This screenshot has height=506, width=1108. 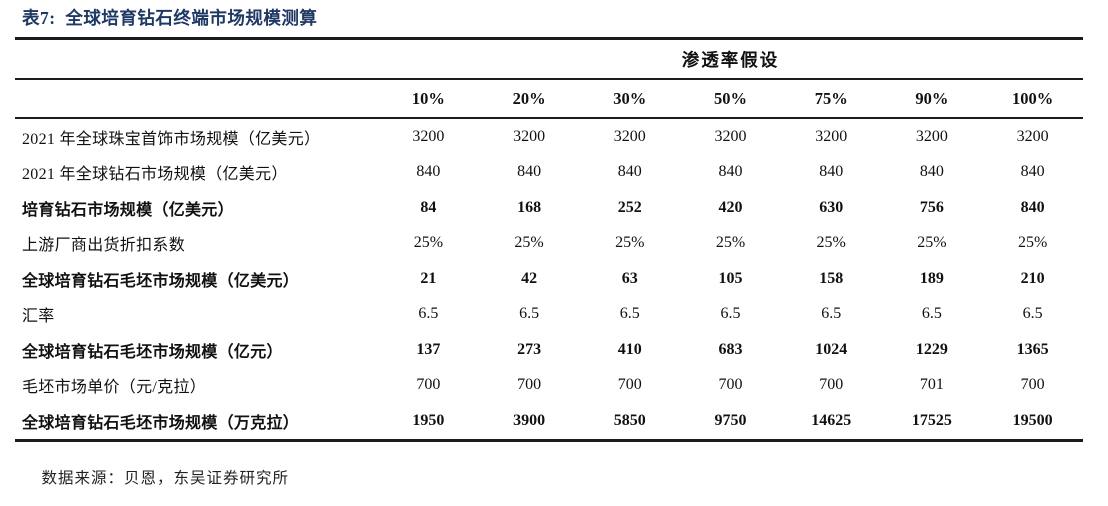 What do you see at coordinates (161, 281) in the screenshot?
I see `row-label: 全球培育钻石毛坯市场规模（亿美元）` at bounding box center [161, 281].